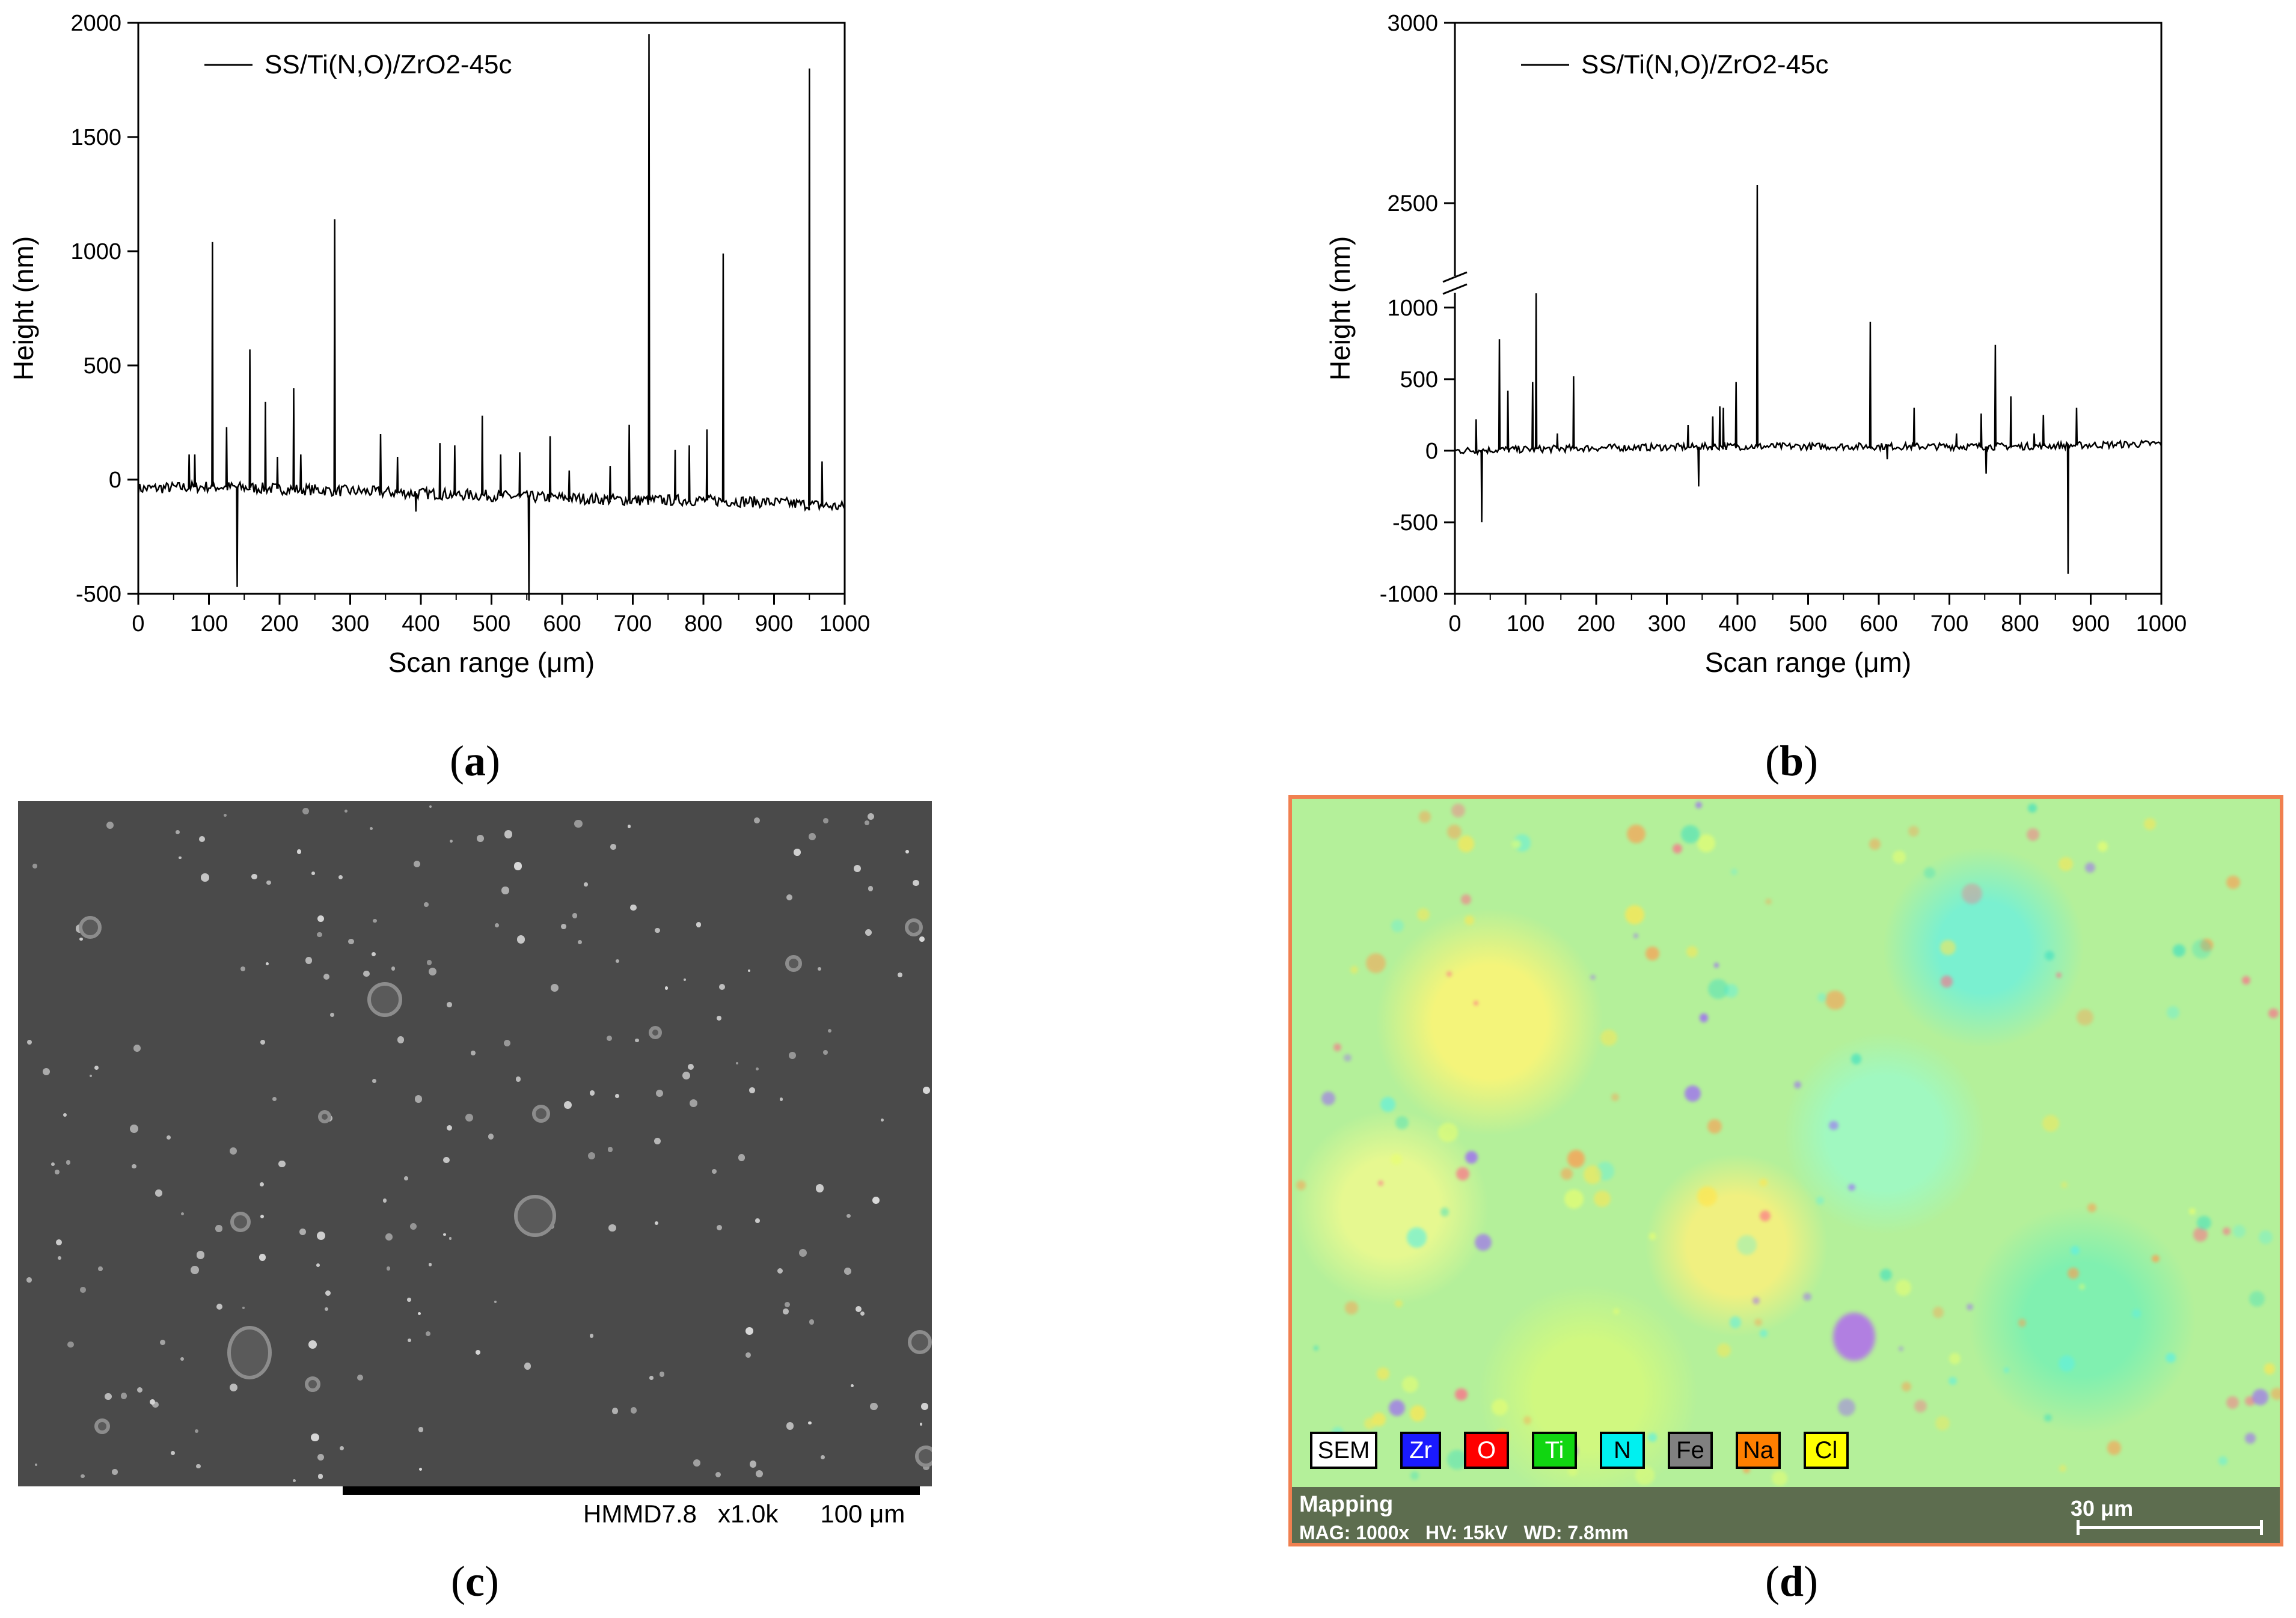 This screenshot has height=1618, width=2296. What do you see at coordinates (1525, 624) in the screenshot?
I see `x-tick-label: 100` at bounding box center [1525, 624].